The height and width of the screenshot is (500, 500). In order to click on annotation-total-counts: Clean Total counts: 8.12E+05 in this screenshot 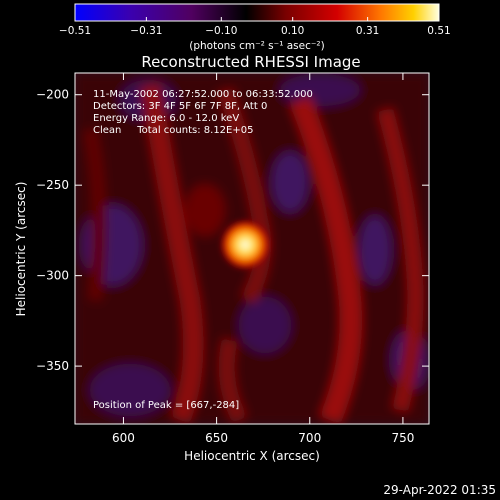, I will do `click(173, 130)`.